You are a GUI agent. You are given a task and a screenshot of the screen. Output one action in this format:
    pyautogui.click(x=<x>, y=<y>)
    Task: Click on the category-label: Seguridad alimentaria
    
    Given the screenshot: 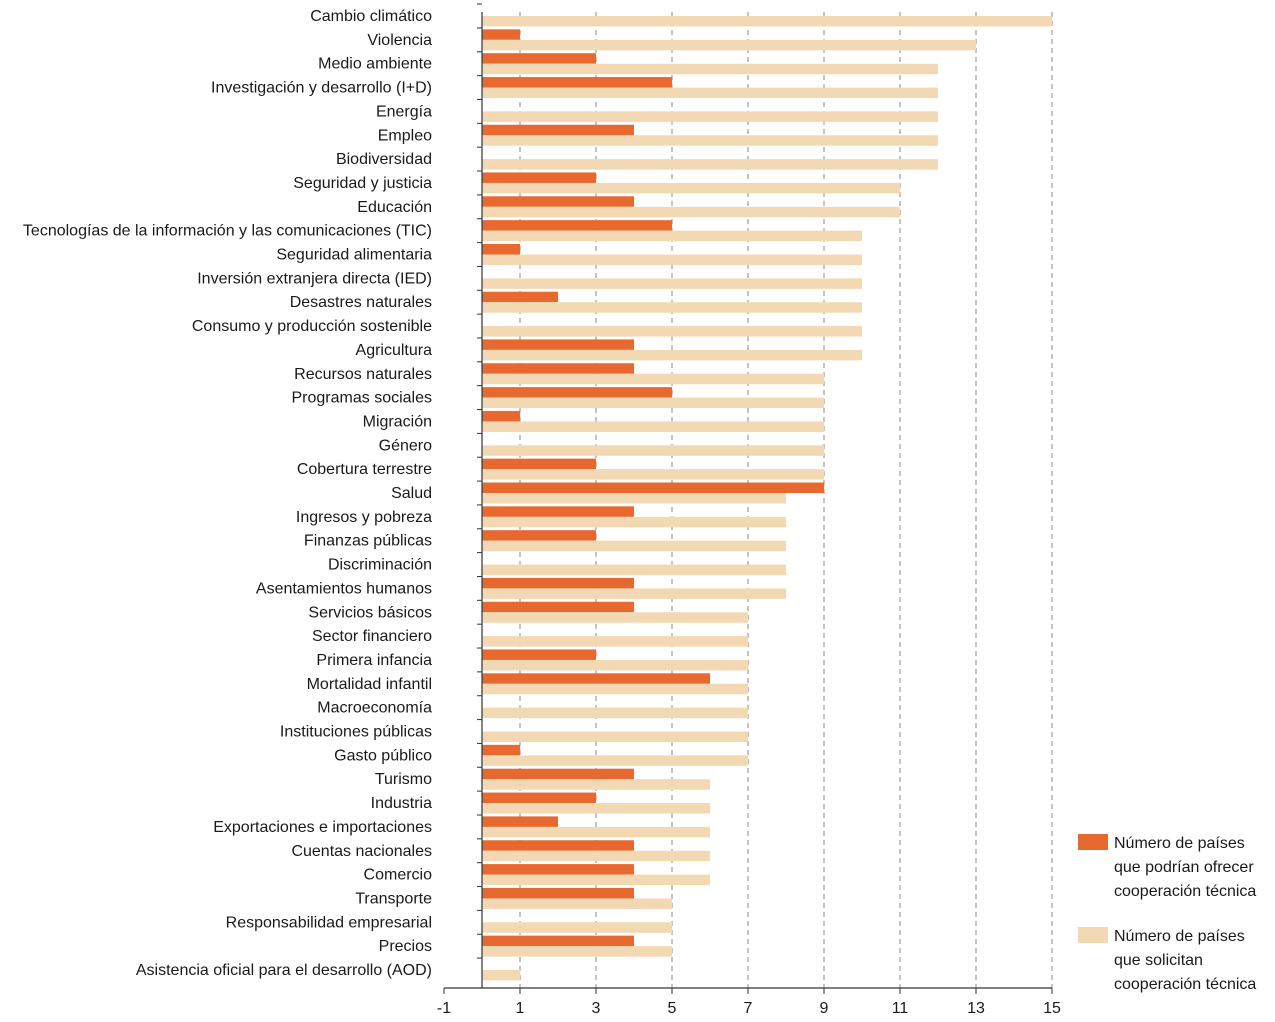 What is the action you would take?
    pyautogui.click(x=354, y=255)
    